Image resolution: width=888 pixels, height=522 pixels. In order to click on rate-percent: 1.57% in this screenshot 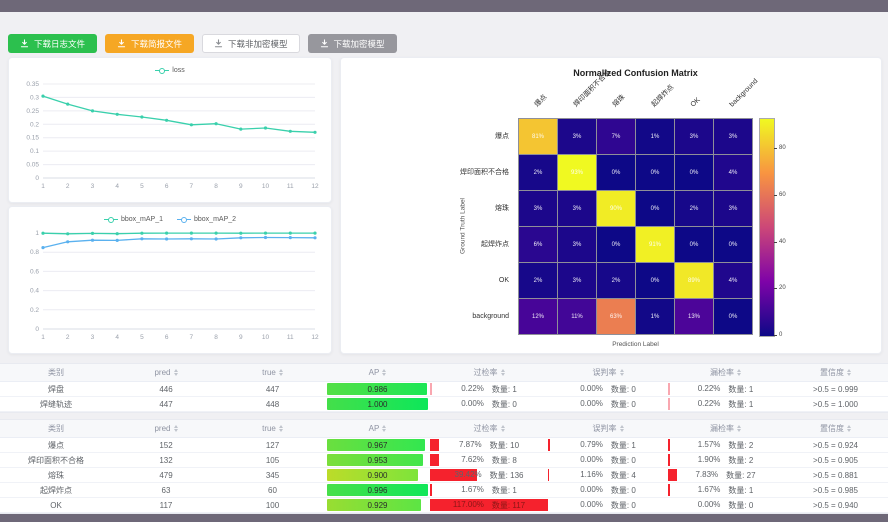, I will do `click(709, 444)`.